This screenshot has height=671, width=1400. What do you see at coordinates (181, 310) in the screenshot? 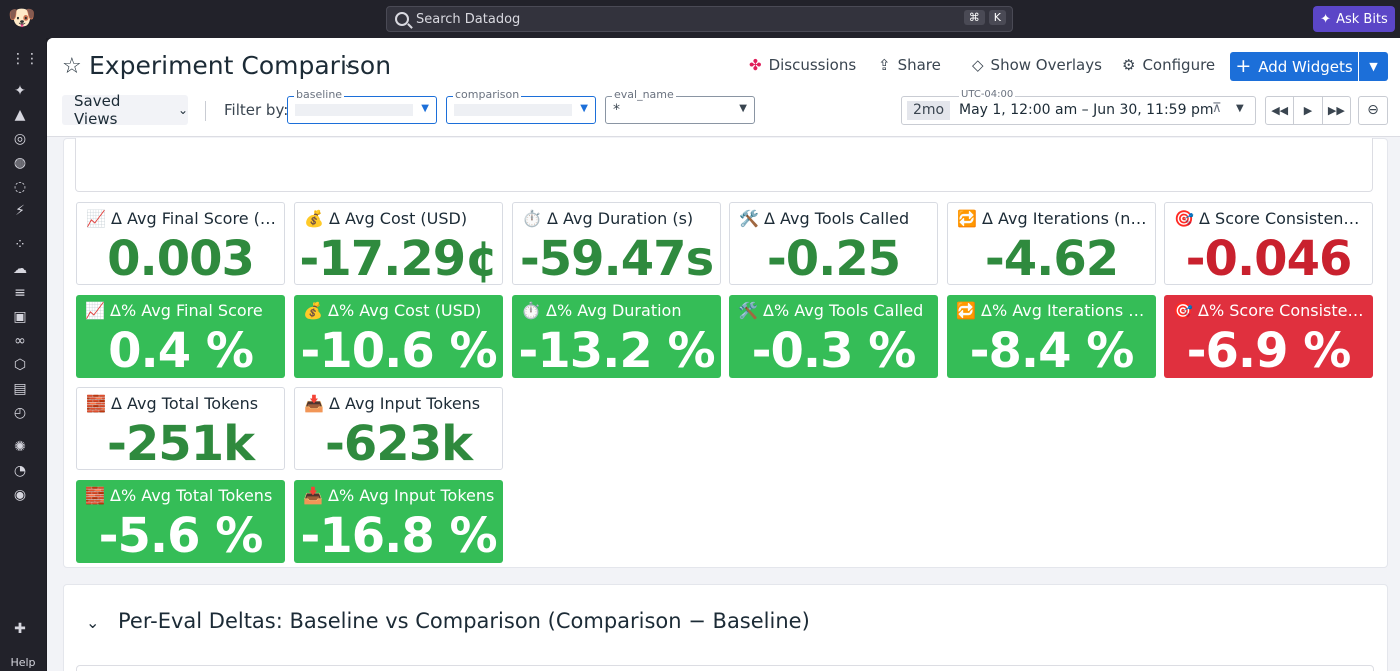
I see `widget-title: 📈 Δ% Avg Final Score` at bounding box center [181, 310].